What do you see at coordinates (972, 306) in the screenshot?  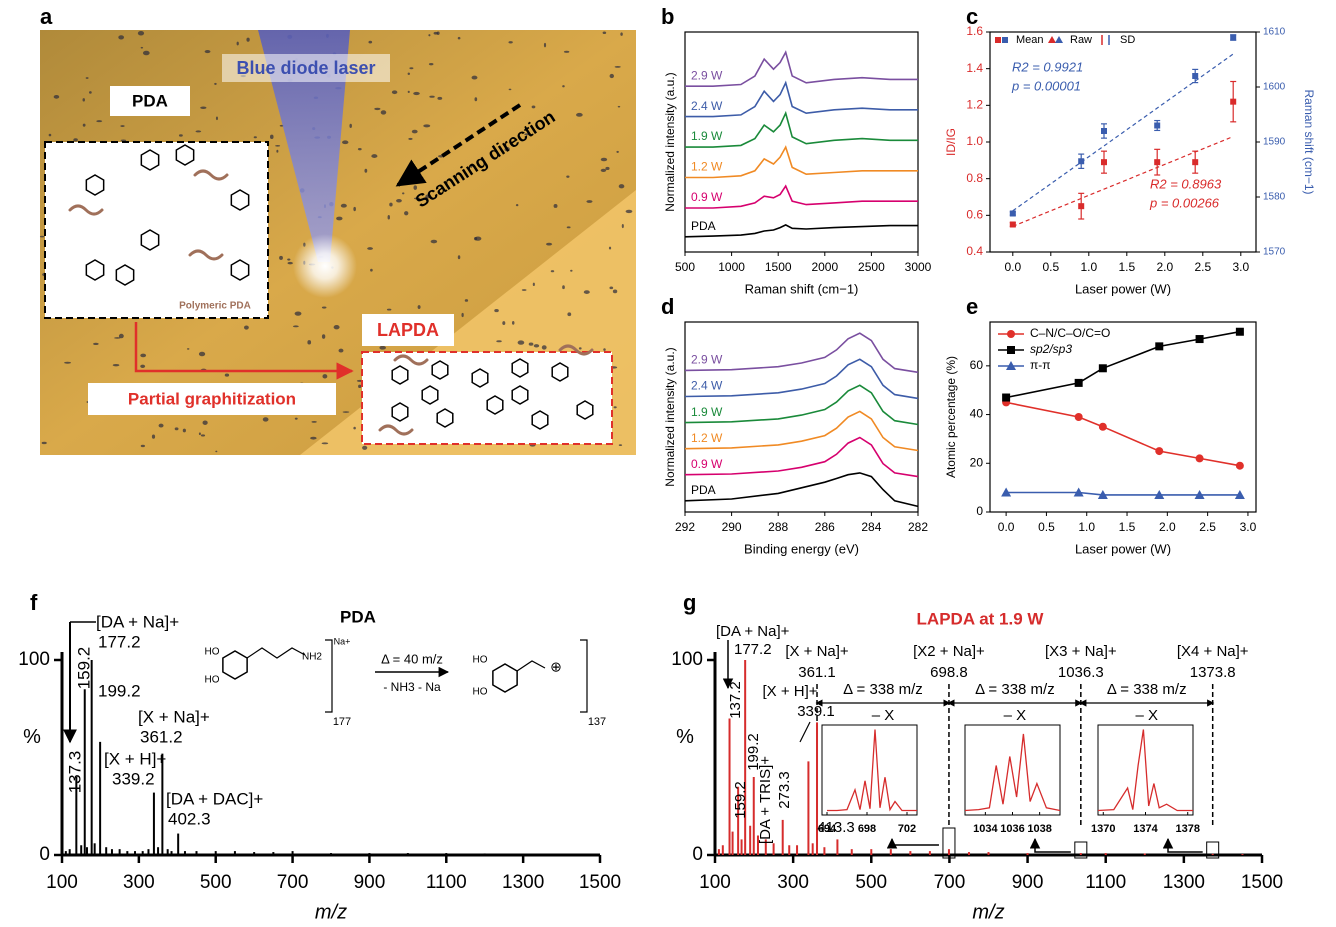 I see `panel-label: e` at bounding box center [972, 306].